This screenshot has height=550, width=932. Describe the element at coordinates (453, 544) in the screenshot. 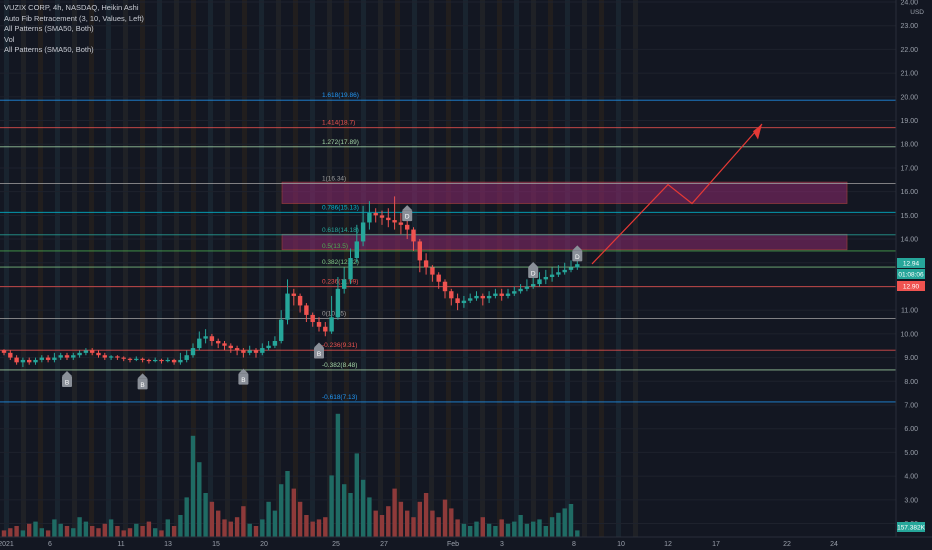

I see `x-tick-label: Feb` at that location.